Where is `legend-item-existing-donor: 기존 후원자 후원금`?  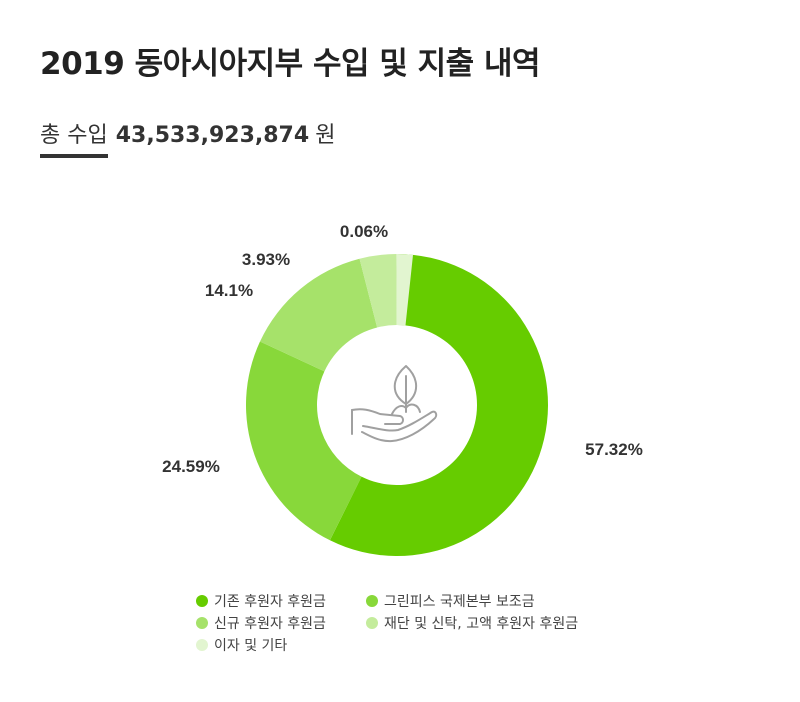 legend-item-existing-donor: 기존 후원자 후원금 is located at coordinates (281, 601).